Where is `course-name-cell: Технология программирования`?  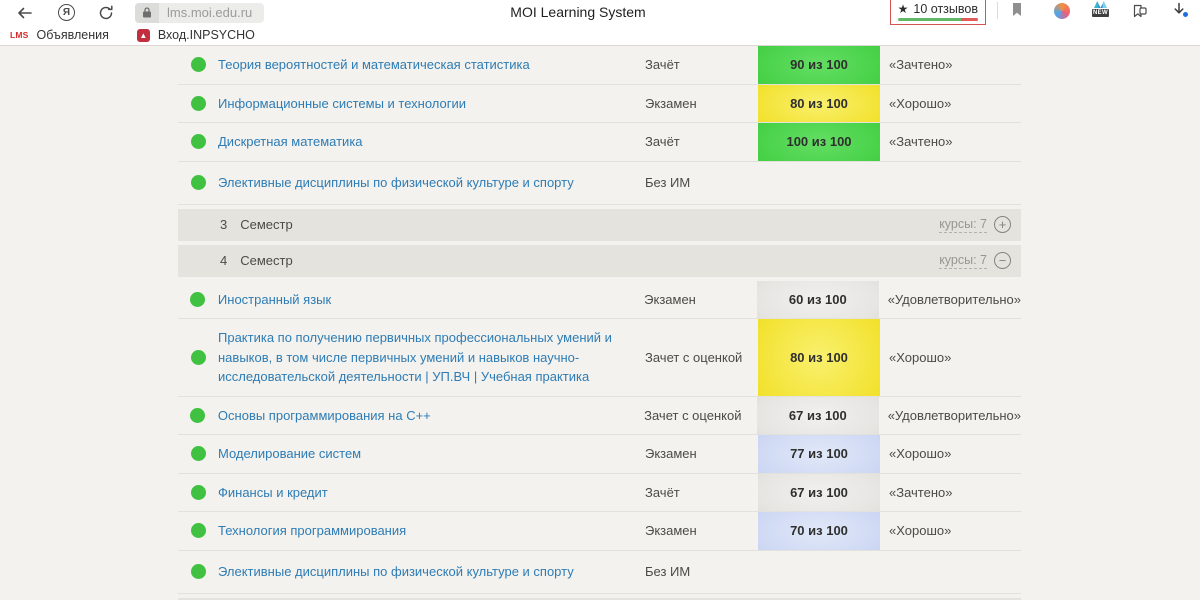
course-name-cell: Технология программирования is located at coordinates (431, 531).